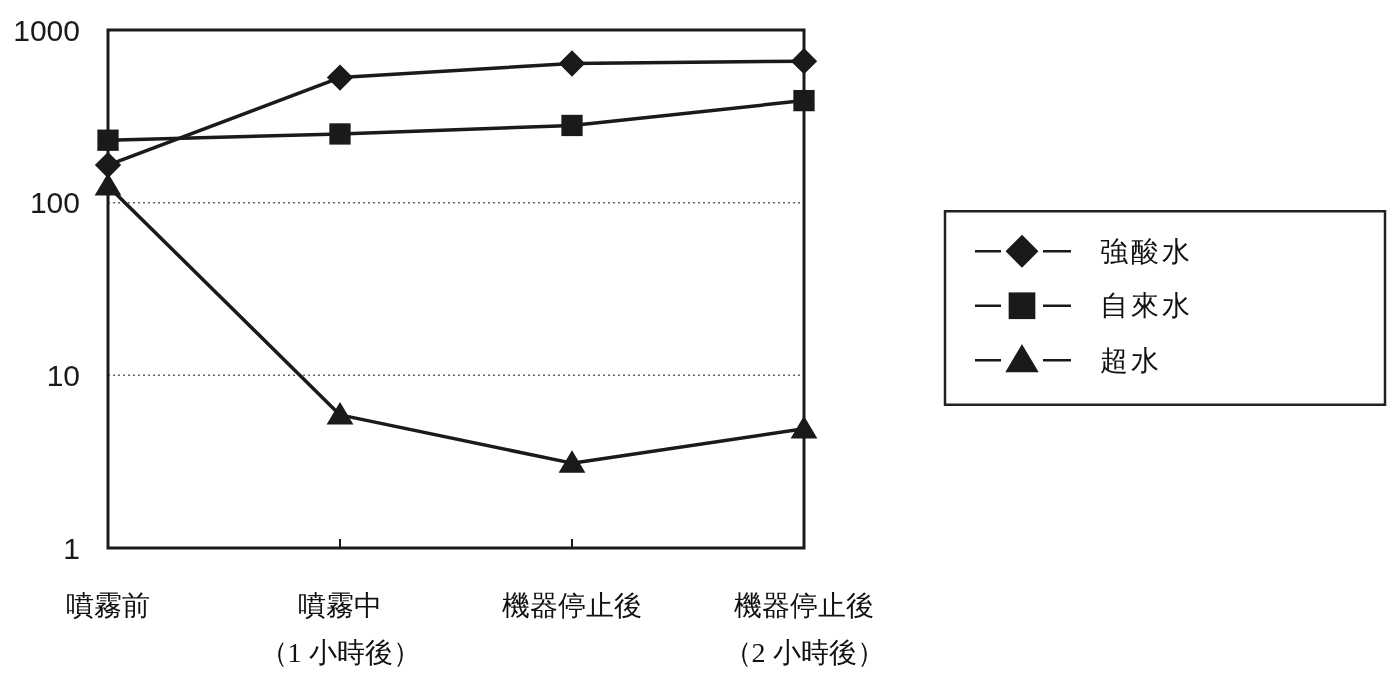 Image resolution: width=1392 pixels, height=677 pixels. What do you see at coordinates (1146, 306) in the screenshot?
I see `legend-label: 自來水` at bounding box center [1146, 306].